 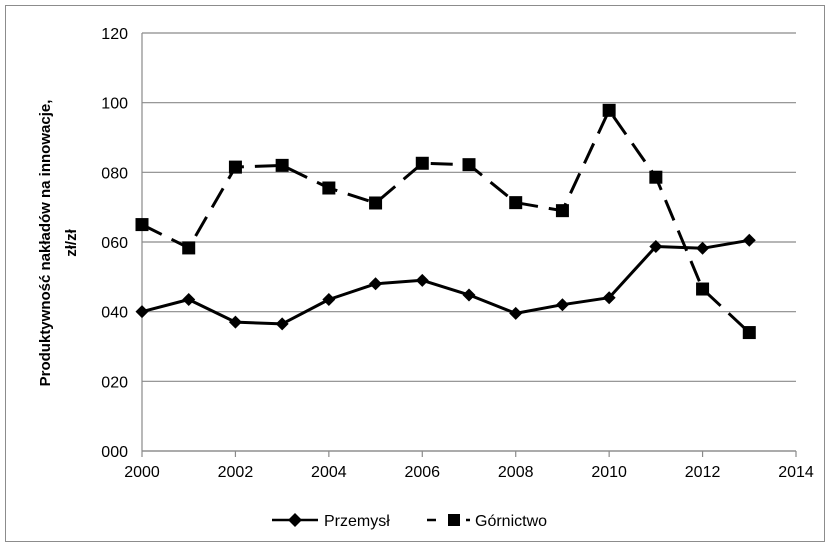 I want to click on data-point-przemys-2003, so click(x=282, y=324).